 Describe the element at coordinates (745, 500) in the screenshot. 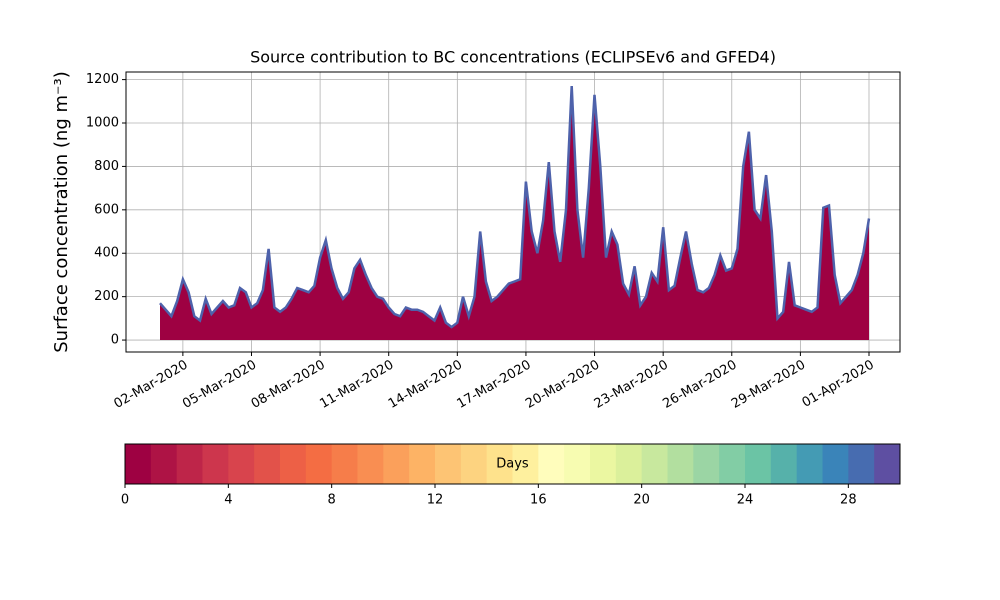

I see `colorbar-tick-label: 24` at that location.